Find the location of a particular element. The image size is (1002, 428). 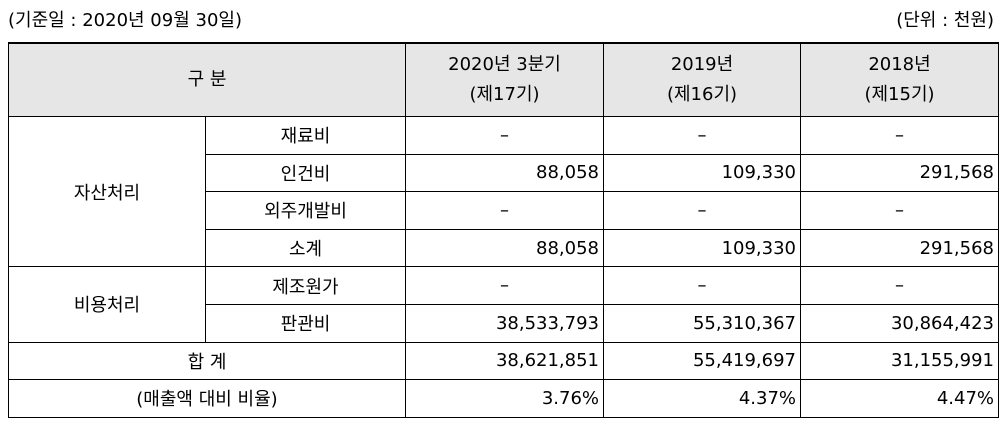

ratio-row: (매출액 대비 비율) 3.76% 4.37% 4.47% is located at coordinates (503, 398).